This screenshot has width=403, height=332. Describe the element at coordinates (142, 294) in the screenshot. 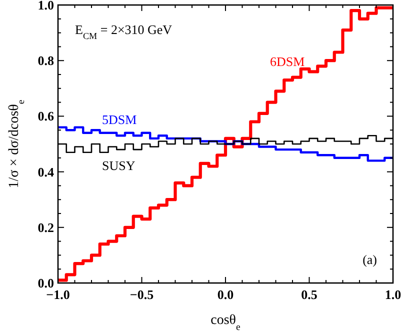

I see `x-tick-label: −0.5` at that location.